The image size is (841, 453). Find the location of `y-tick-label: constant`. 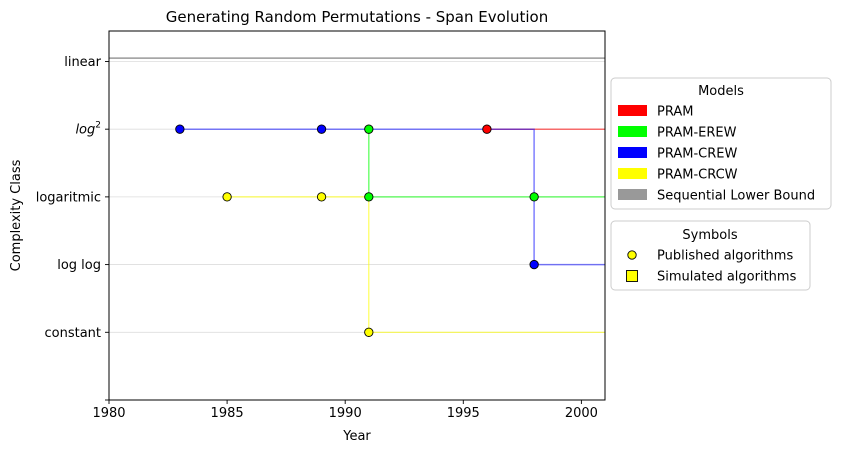

y-tick-label: constant is located at coordinates (72, 333).